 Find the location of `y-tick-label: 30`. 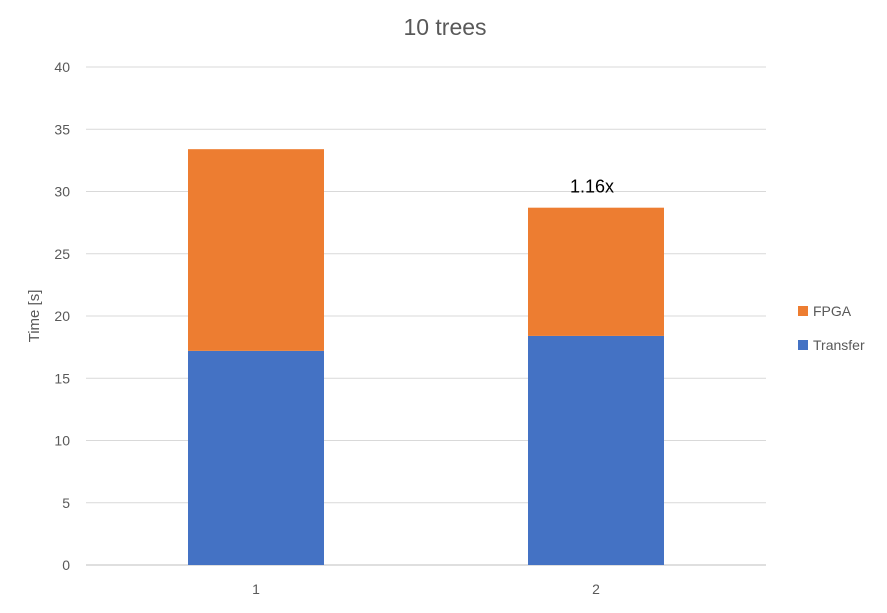

y-tick-label: 30 is located at coordinates (62, 192).